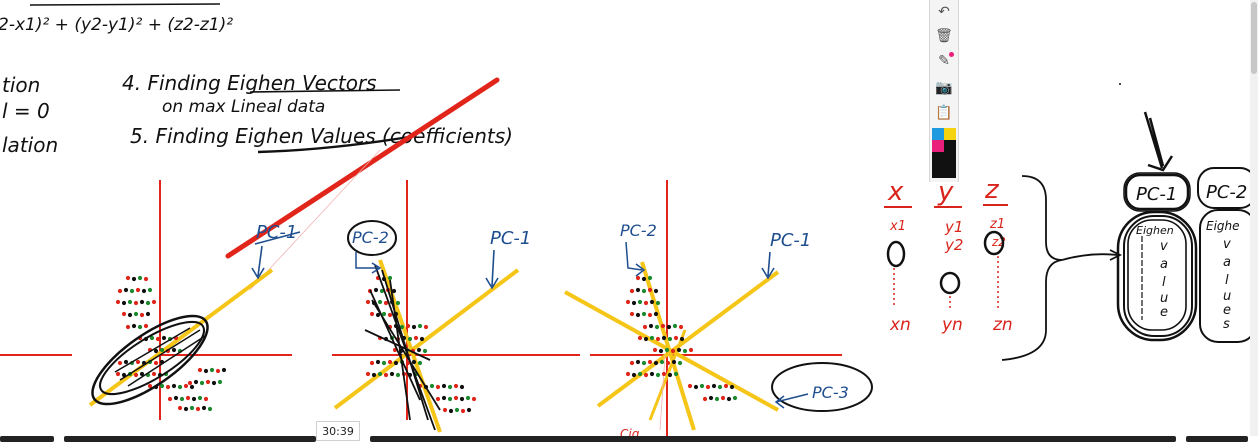 The image size is (1258, 442). What do you see at coordinates (338, 431) in the screenshot?
I see `timestamp-tooltip: 30:39` at bounding box center [338, 431].